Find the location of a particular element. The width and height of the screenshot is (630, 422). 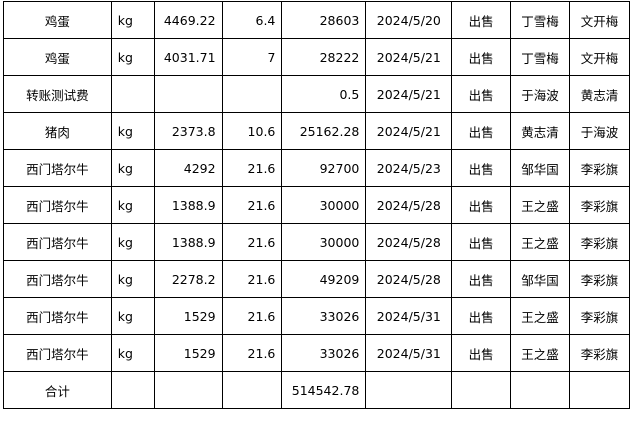

quantity-cell: 4469.22 is located at coordinates (188, 20).